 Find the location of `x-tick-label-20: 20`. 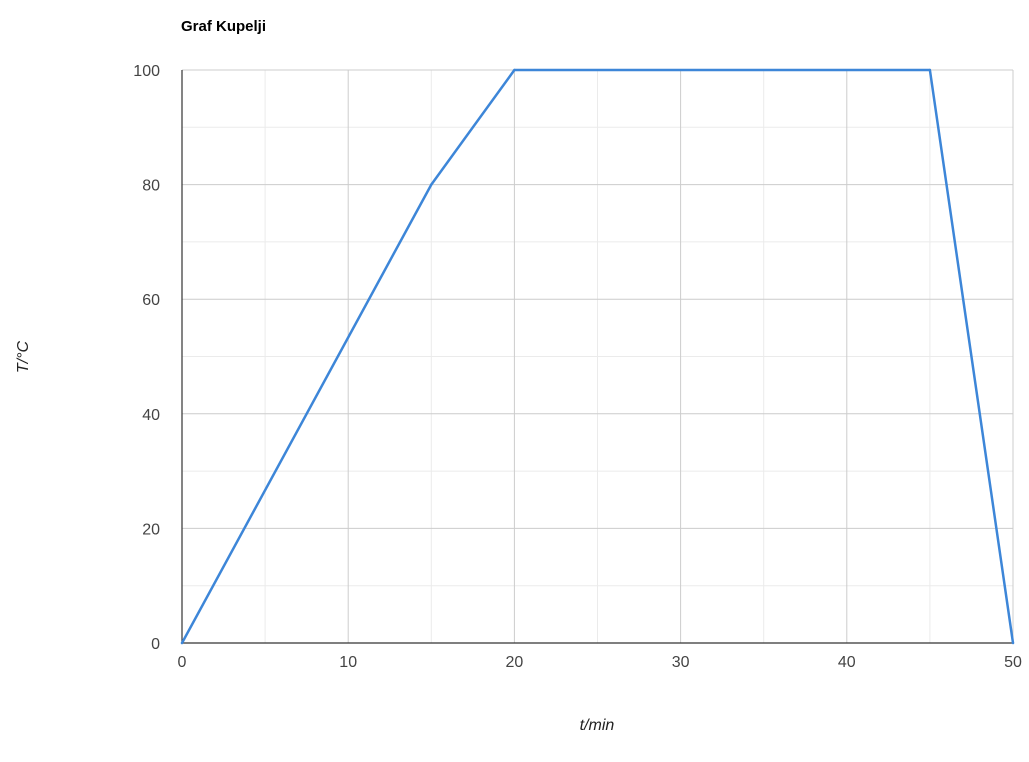

x-tick-label-20: 20 is located at coordinates (515, 662).